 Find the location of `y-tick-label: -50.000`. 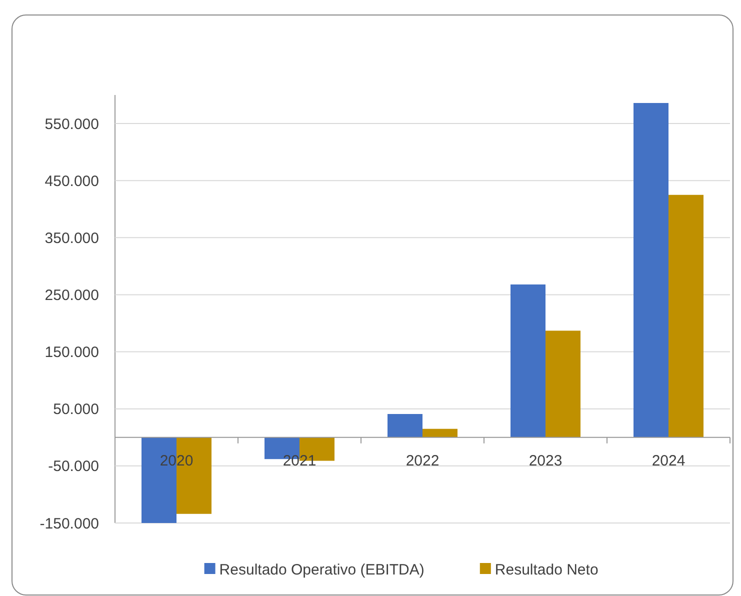

y-tick-label: -50.000 is located at coordinates (73, 467).